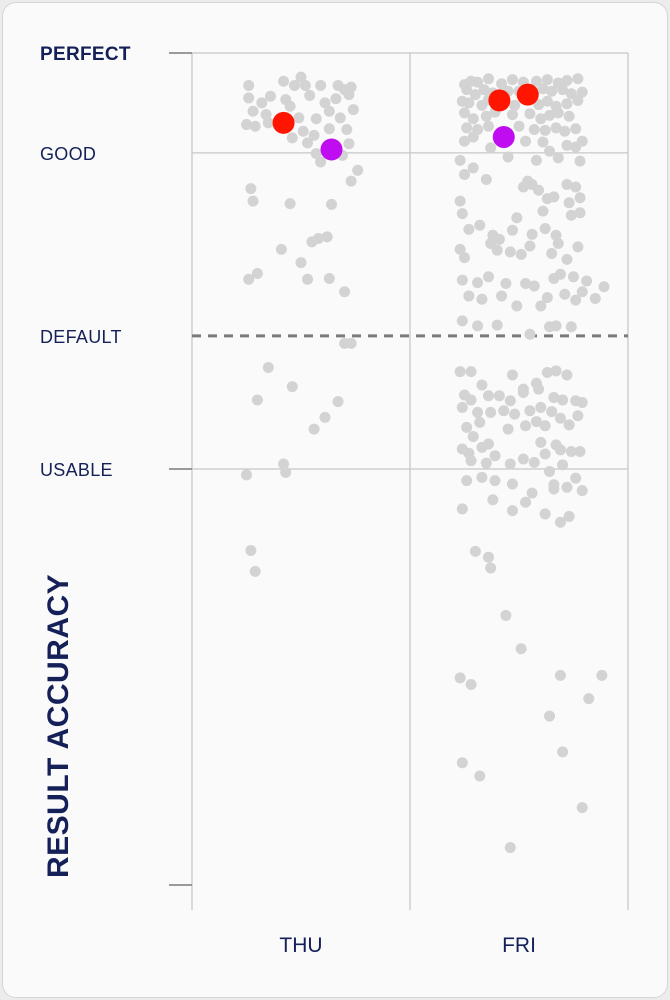 Image resolution: width=670 pixels, height=1000 pixels. What do you see at coordinates (283, 122) in the screenshot?
I see `highlight-point-red` at bounding box center [283, 122].